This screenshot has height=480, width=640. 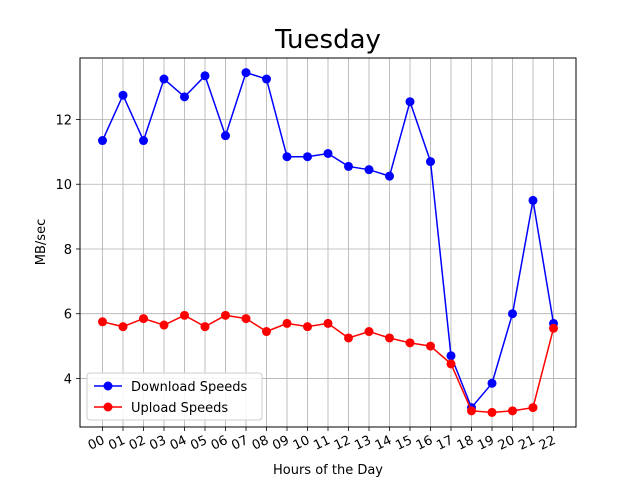 What do you see at coordinates (63, 185) in the screenshot?
I see `y-tick-label: 10` at bounding box center [63, 185].